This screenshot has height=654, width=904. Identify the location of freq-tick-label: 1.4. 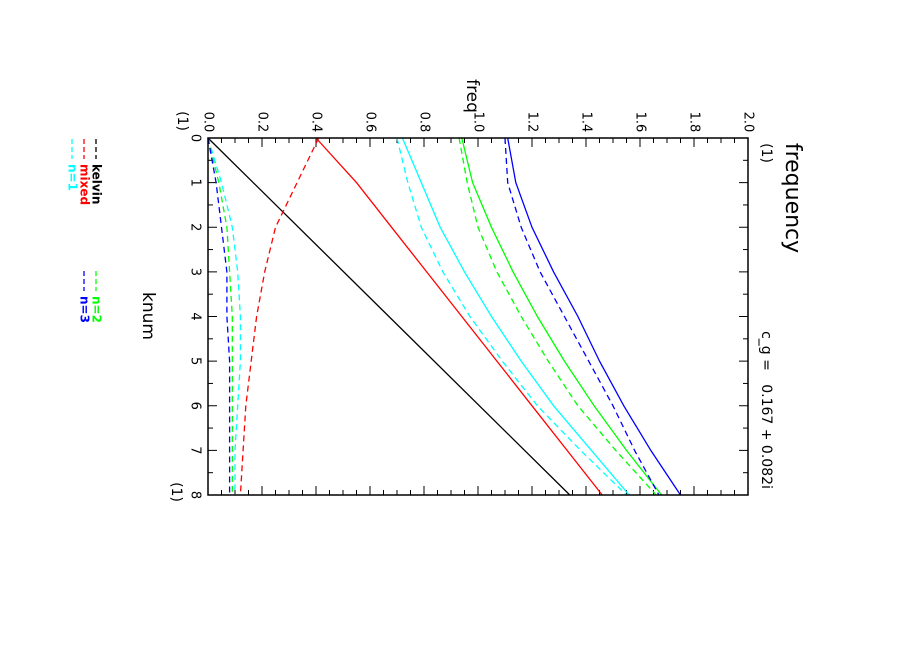
(586, 122).